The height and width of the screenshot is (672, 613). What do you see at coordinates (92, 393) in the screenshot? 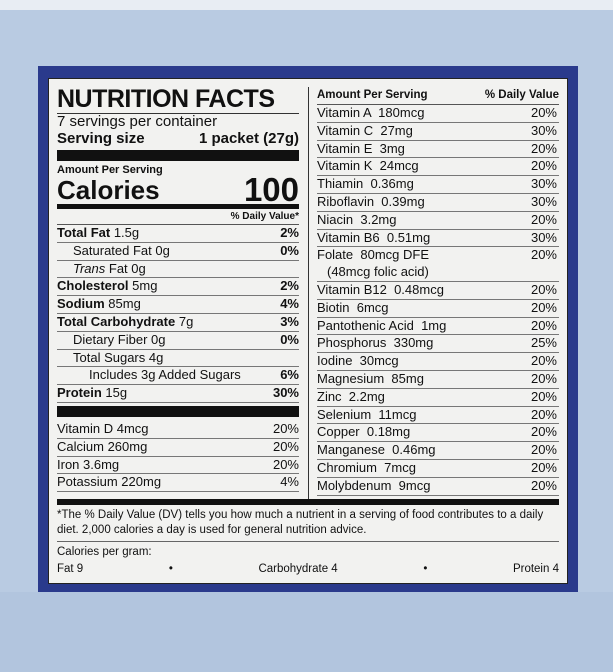
I see `nutrient-name: Protein 15g` at bounding box center [92, 393].